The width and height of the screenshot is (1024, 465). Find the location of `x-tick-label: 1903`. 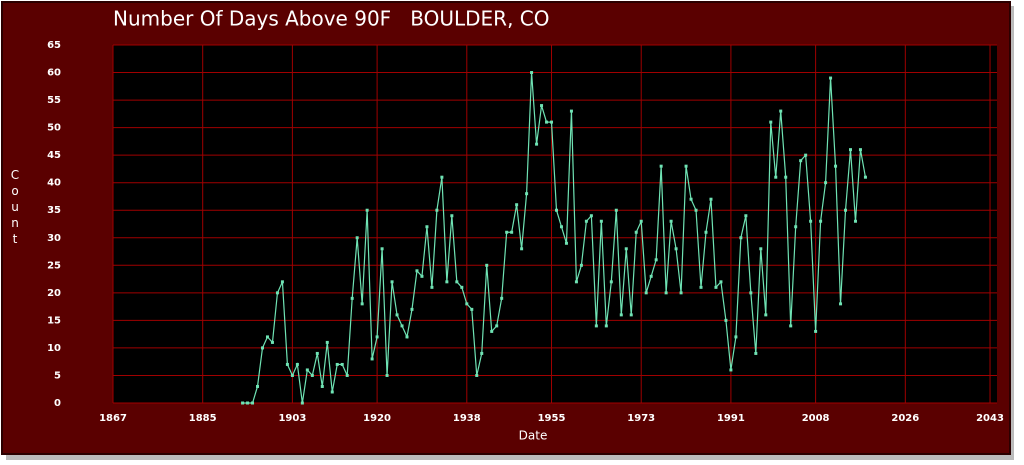

x-tick-label: 1903 is located at coordinates (292, 418).